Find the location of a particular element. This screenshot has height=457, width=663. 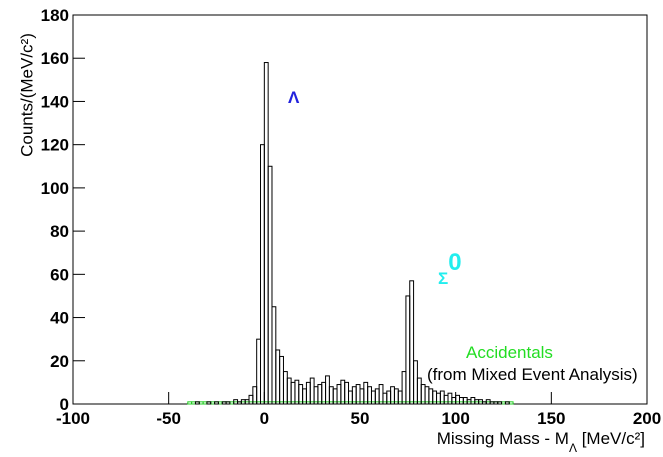

annotation: (from Mixed Event Analysis) is located at coordinates (532, 374).